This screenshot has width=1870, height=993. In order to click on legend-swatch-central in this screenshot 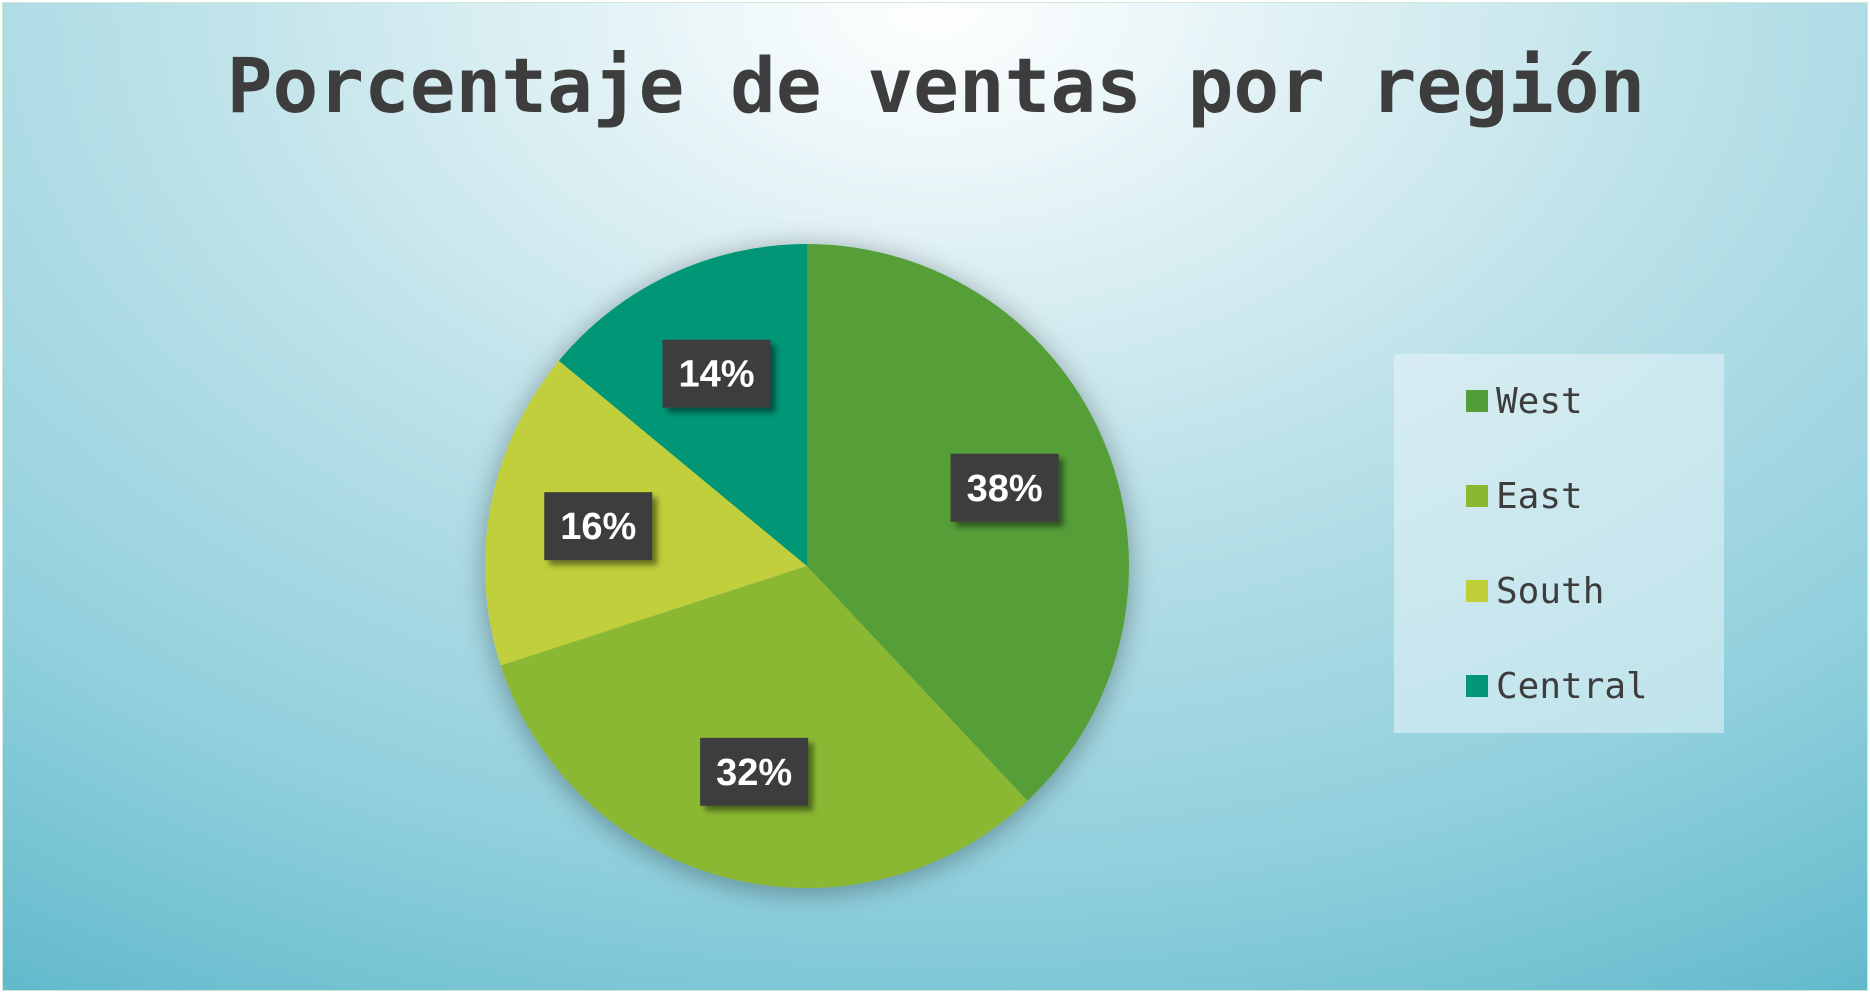, I will do `click(1477, 686)`.